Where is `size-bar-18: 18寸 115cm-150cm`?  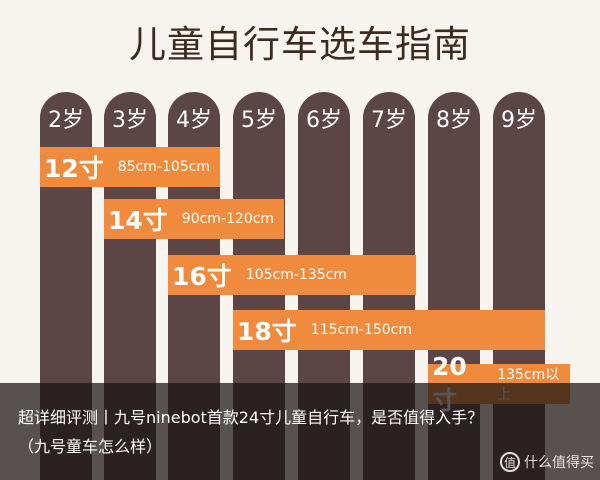 size-bar-18: 18寸 115cm-150cm is located at coordinates (389, 330).